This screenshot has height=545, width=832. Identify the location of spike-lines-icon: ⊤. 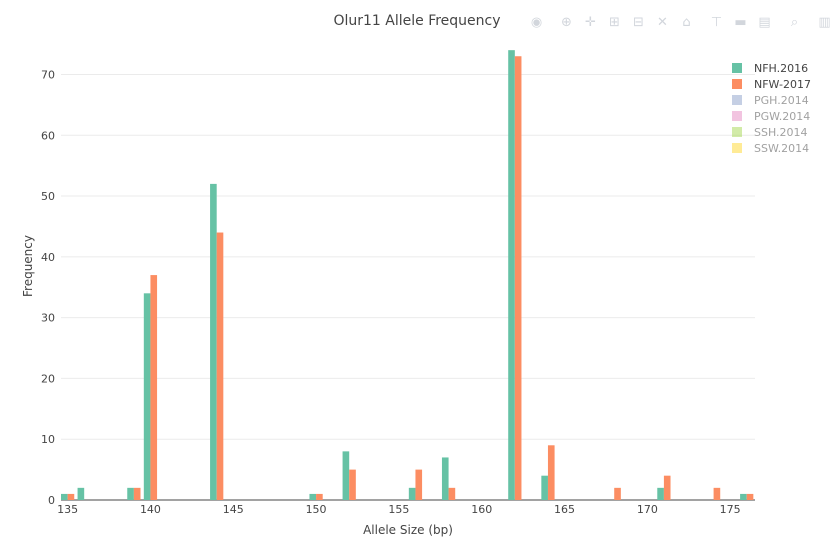
(716, 22).